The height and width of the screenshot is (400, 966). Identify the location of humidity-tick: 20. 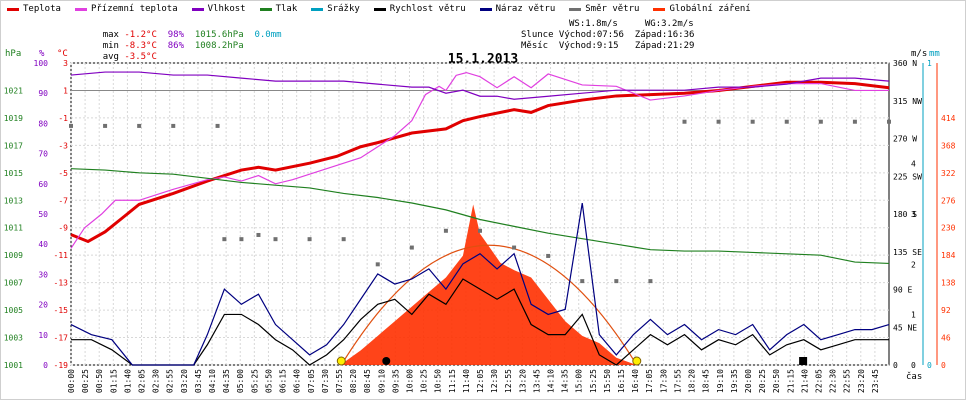
(43, 305).